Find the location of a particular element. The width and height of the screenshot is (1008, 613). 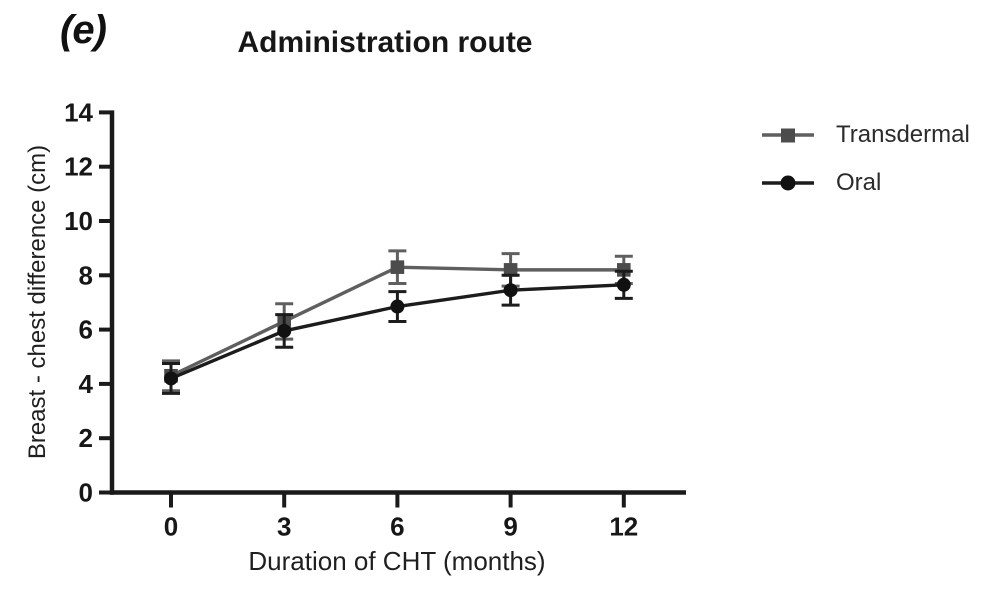

x-tick-label: 6 is located at coordinates (397, 527).